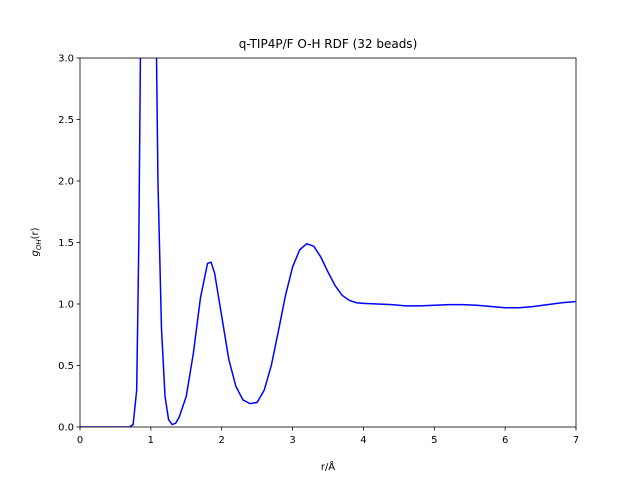 Image resolution: width=640 pixels, height=480 pixels. Describe the element at coordinates (66, 243) in the screenshot. I see `y-tick-label: 1.5` at that location.